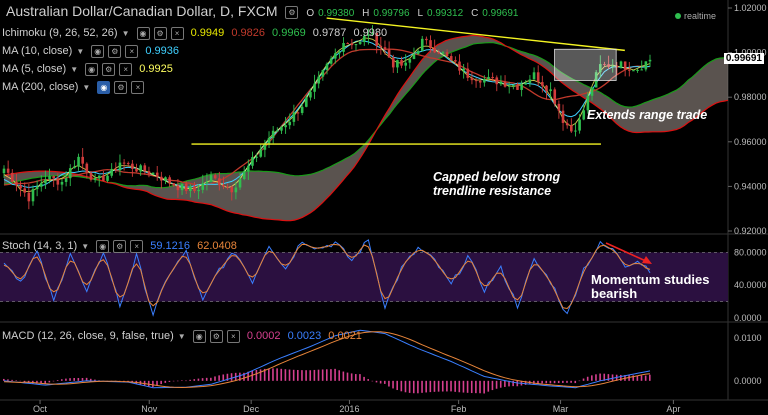 This screenshot has height=415, width=768. I want to click on macd-tick-label: 0.0000, so click(748, 381).